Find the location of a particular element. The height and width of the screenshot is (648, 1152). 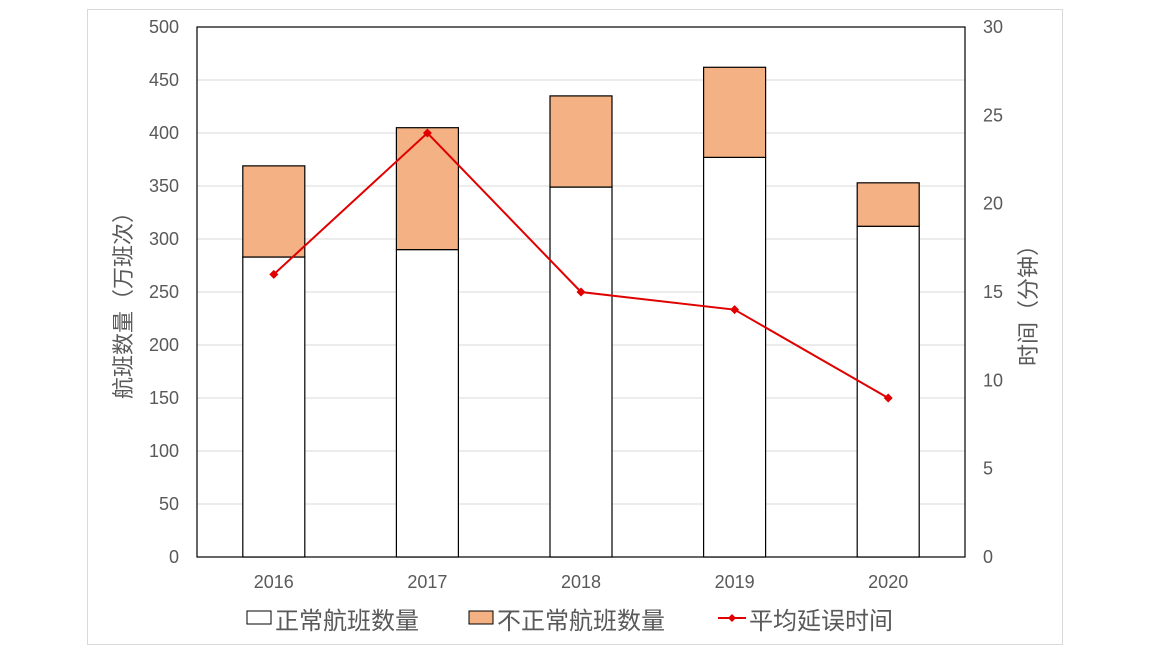

y-tick-label: 150 is located at coordinates (164, 398).